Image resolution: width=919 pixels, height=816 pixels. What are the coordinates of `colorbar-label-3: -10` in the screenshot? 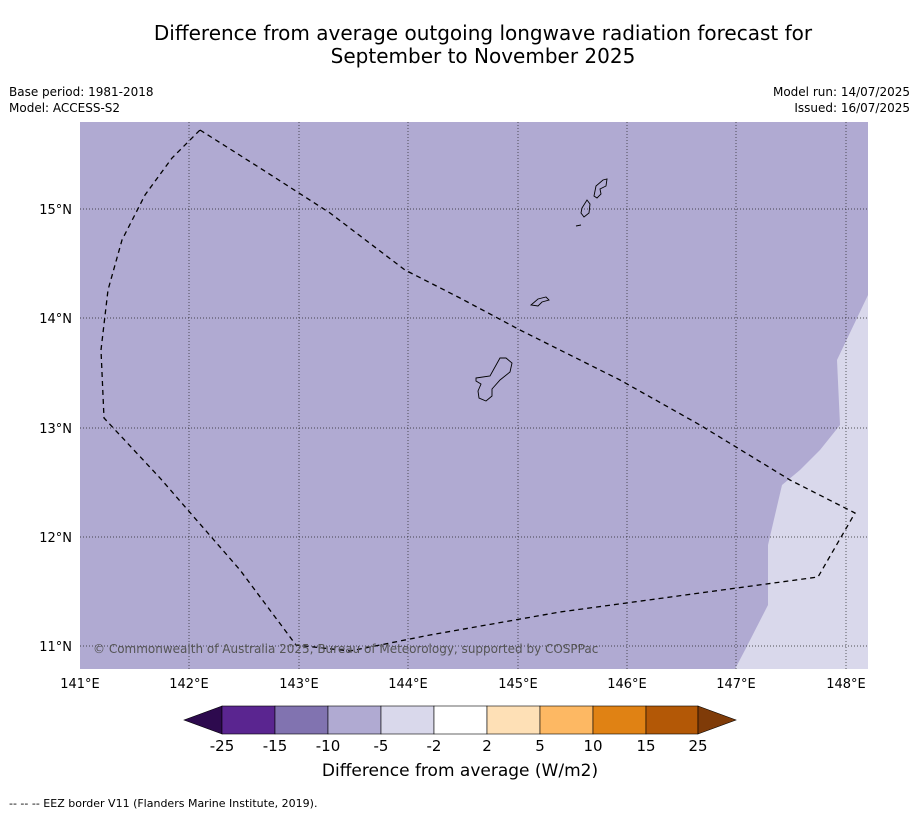 It's located at (328, 746).